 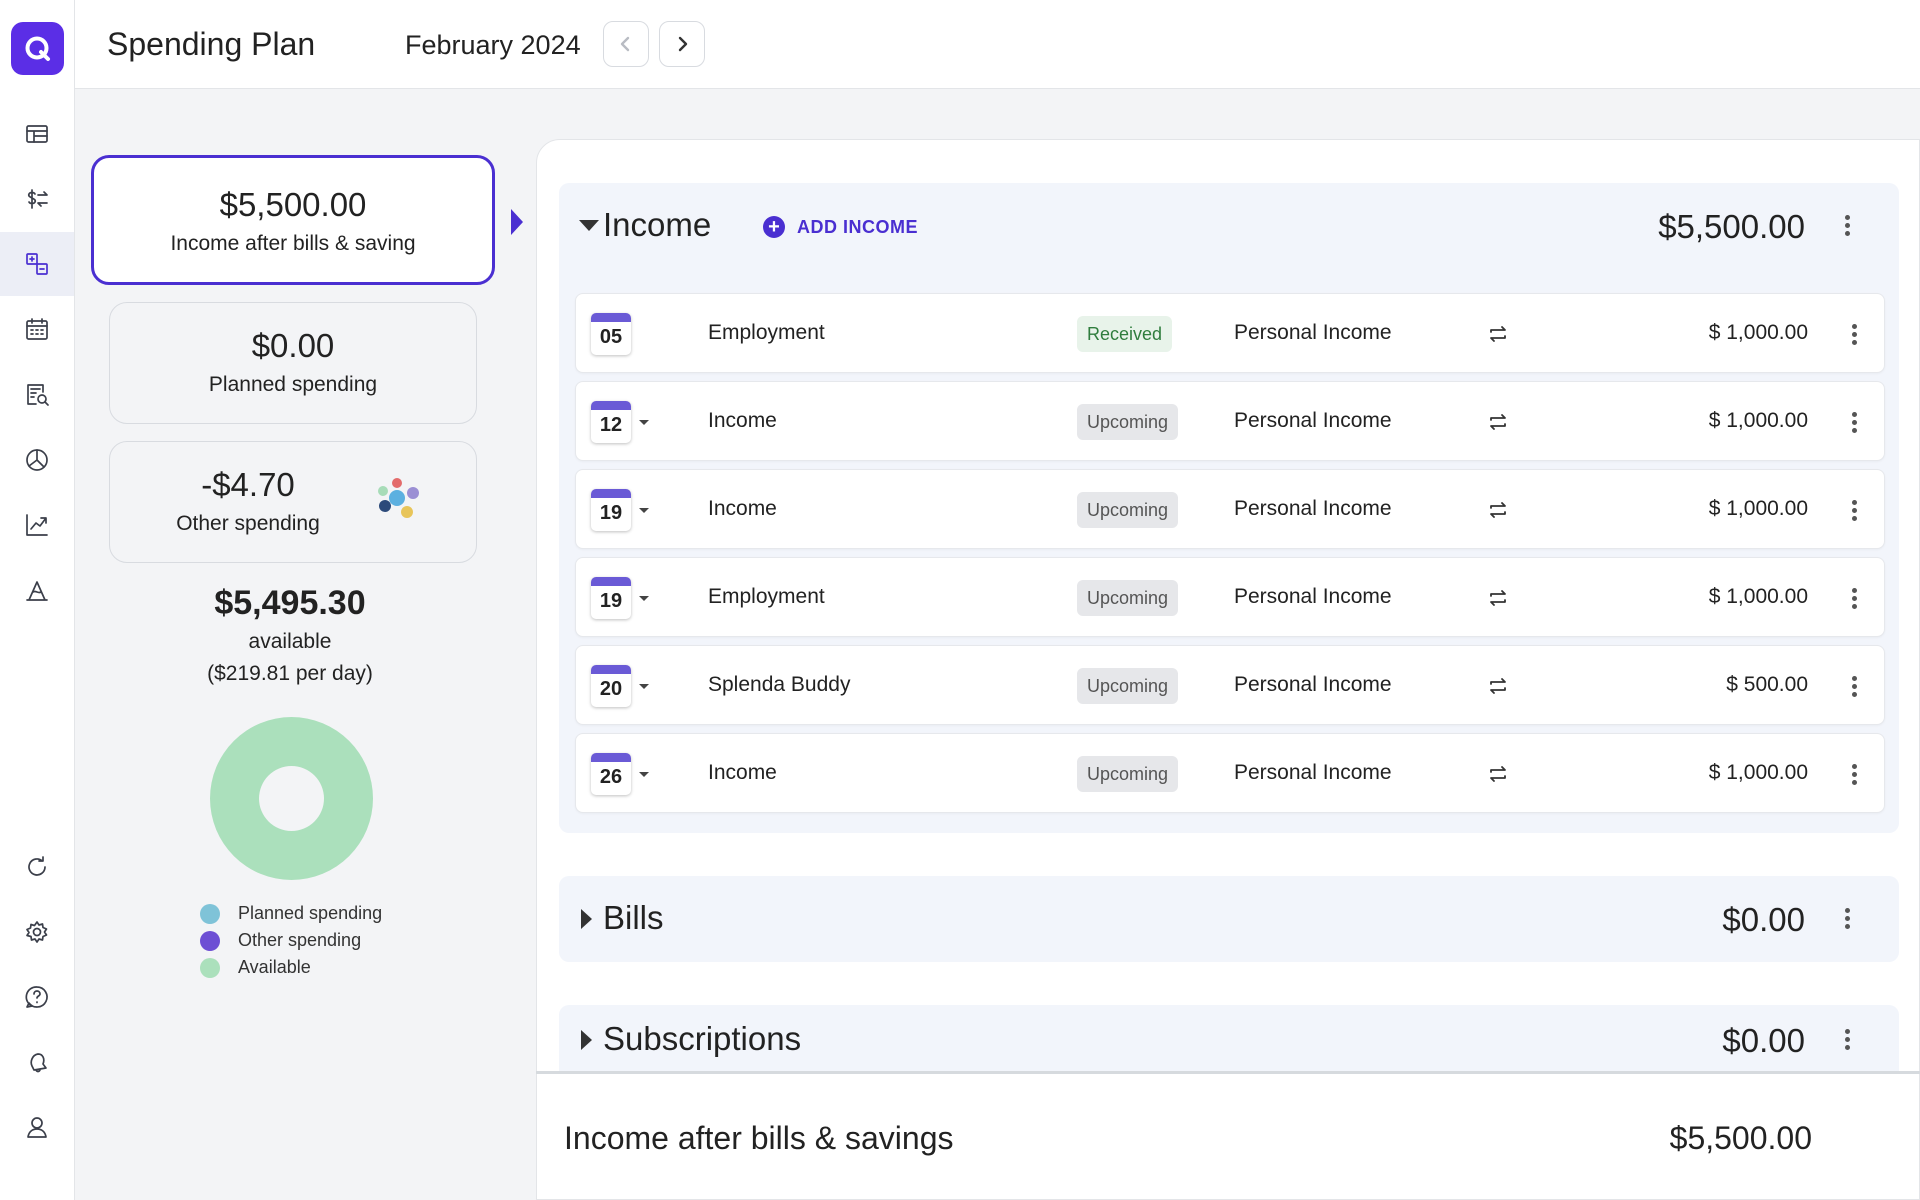 I want to click on transactions-icon, so click(x=37, y=199).